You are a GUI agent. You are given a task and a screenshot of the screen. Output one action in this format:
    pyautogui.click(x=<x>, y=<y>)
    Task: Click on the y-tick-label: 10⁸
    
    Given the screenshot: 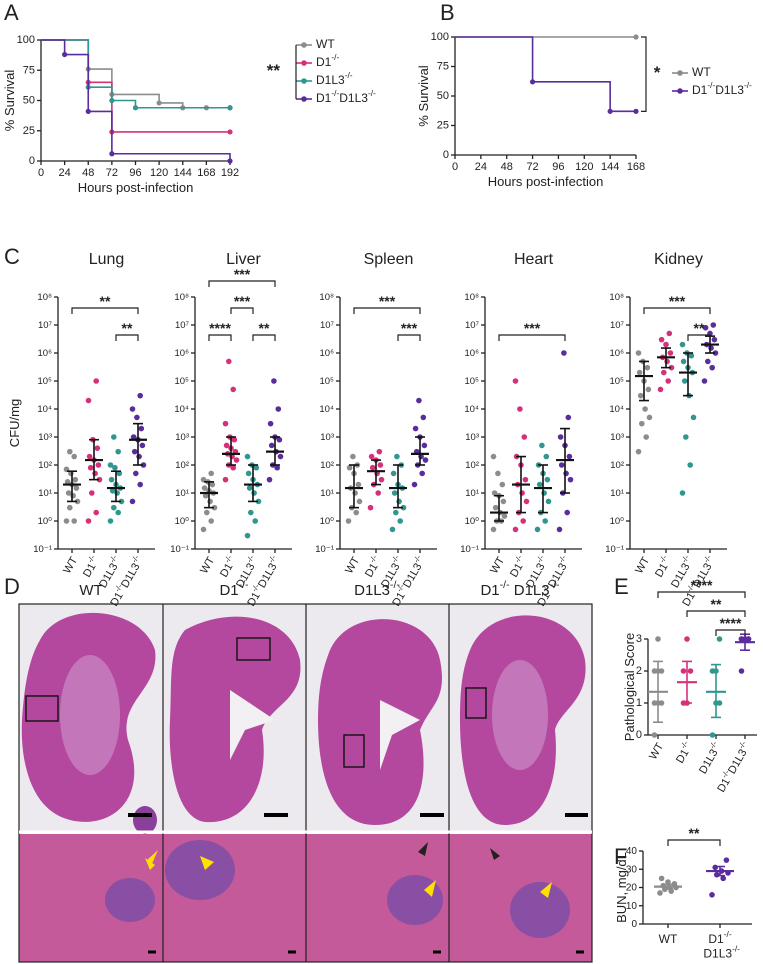 What is the action you would take?
    pyautogui.click(x=181, y=297)
    